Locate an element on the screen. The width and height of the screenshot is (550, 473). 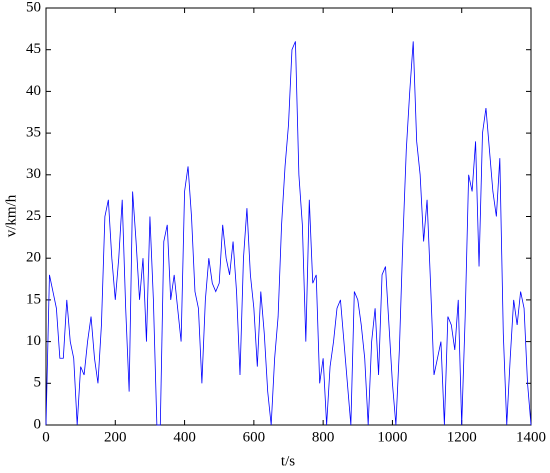
x-axis-label: t/s is located at coordinates (288, 461).